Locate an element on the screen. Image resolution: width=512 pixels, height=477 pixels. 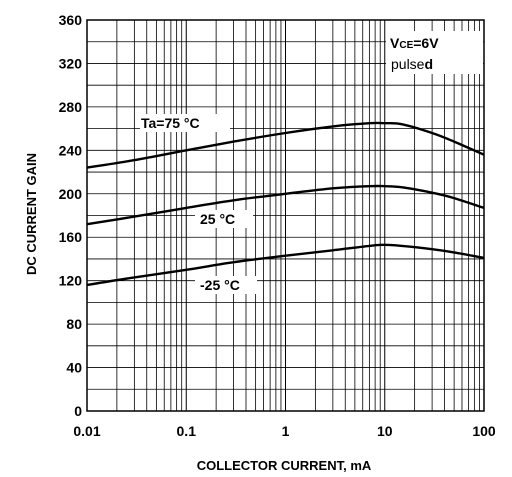
x-axis-title: COLLECTOR CURRENT, mA is located at coordinates (284, 465).